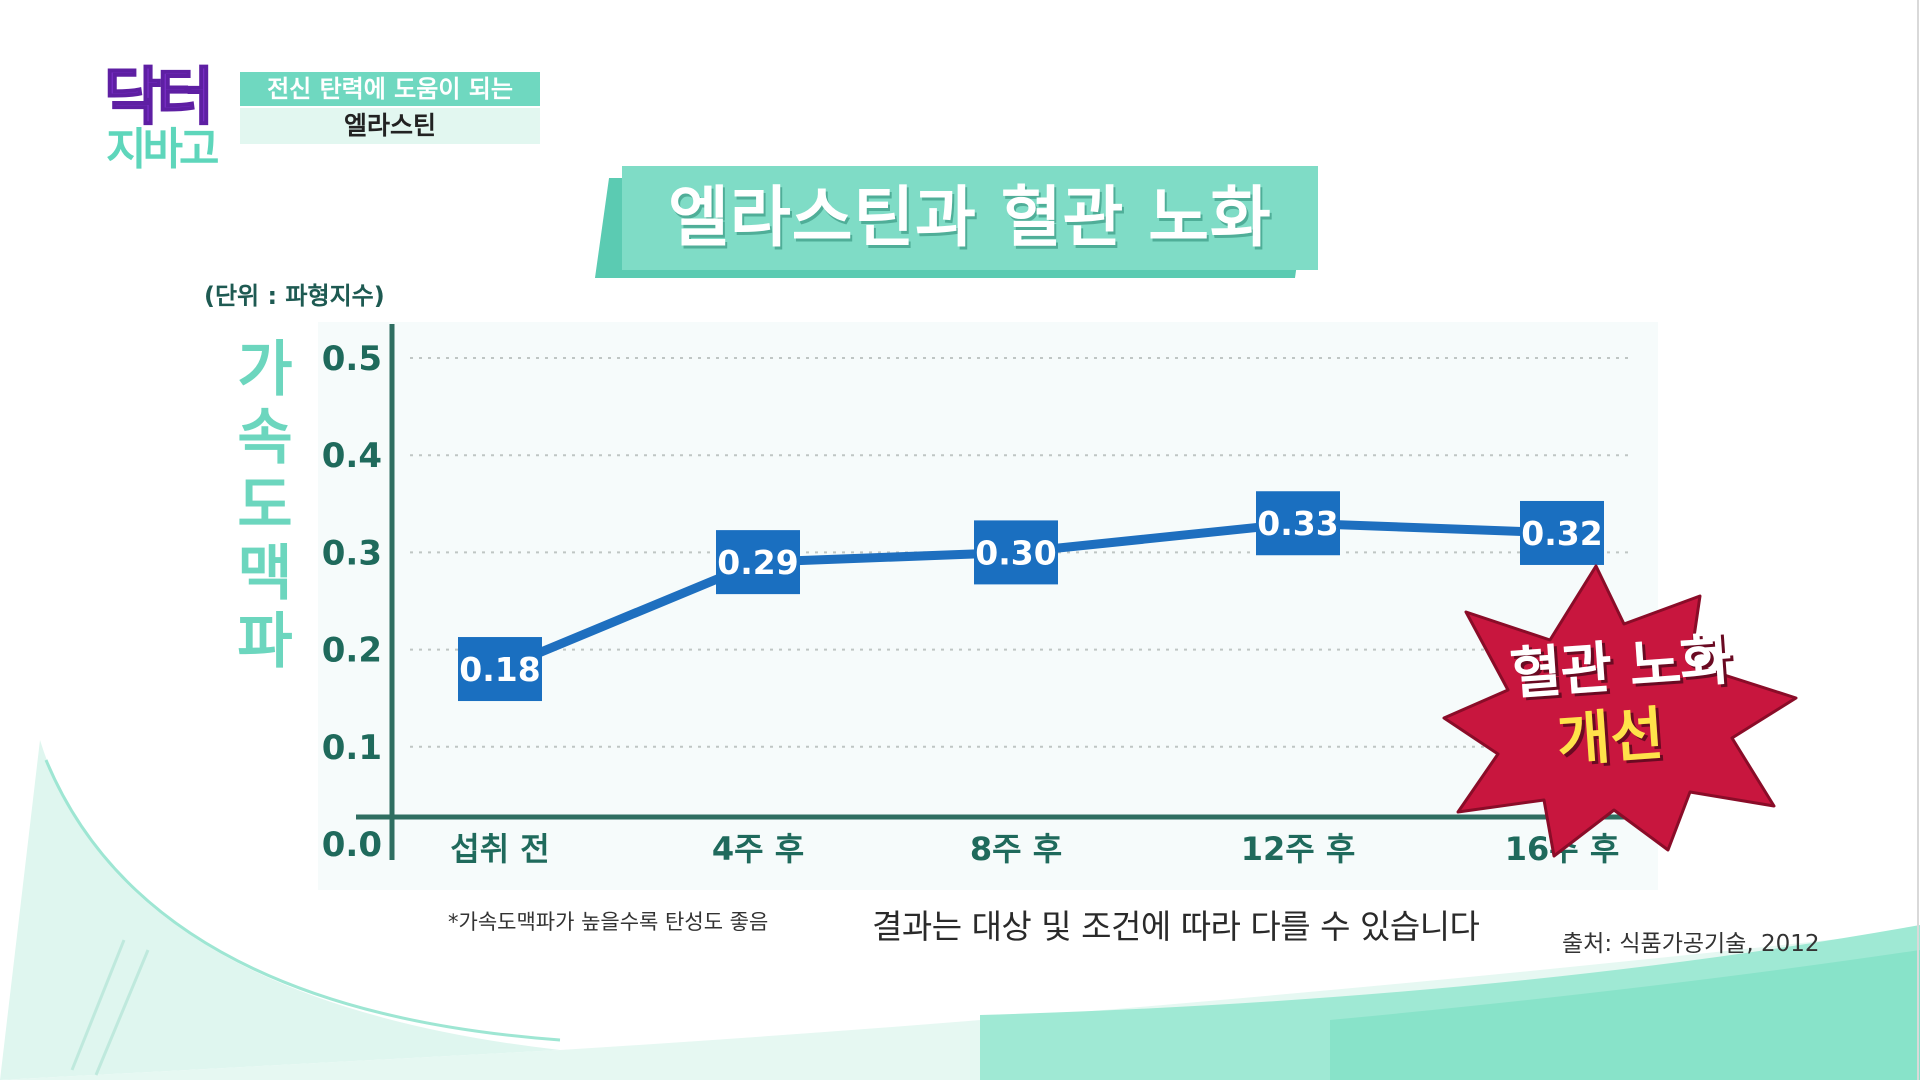 This screenshot has width=1920, height=1080. I want to click on topic-subtitle: 전신 탄력에 도움이 되는, so click(390, 89).